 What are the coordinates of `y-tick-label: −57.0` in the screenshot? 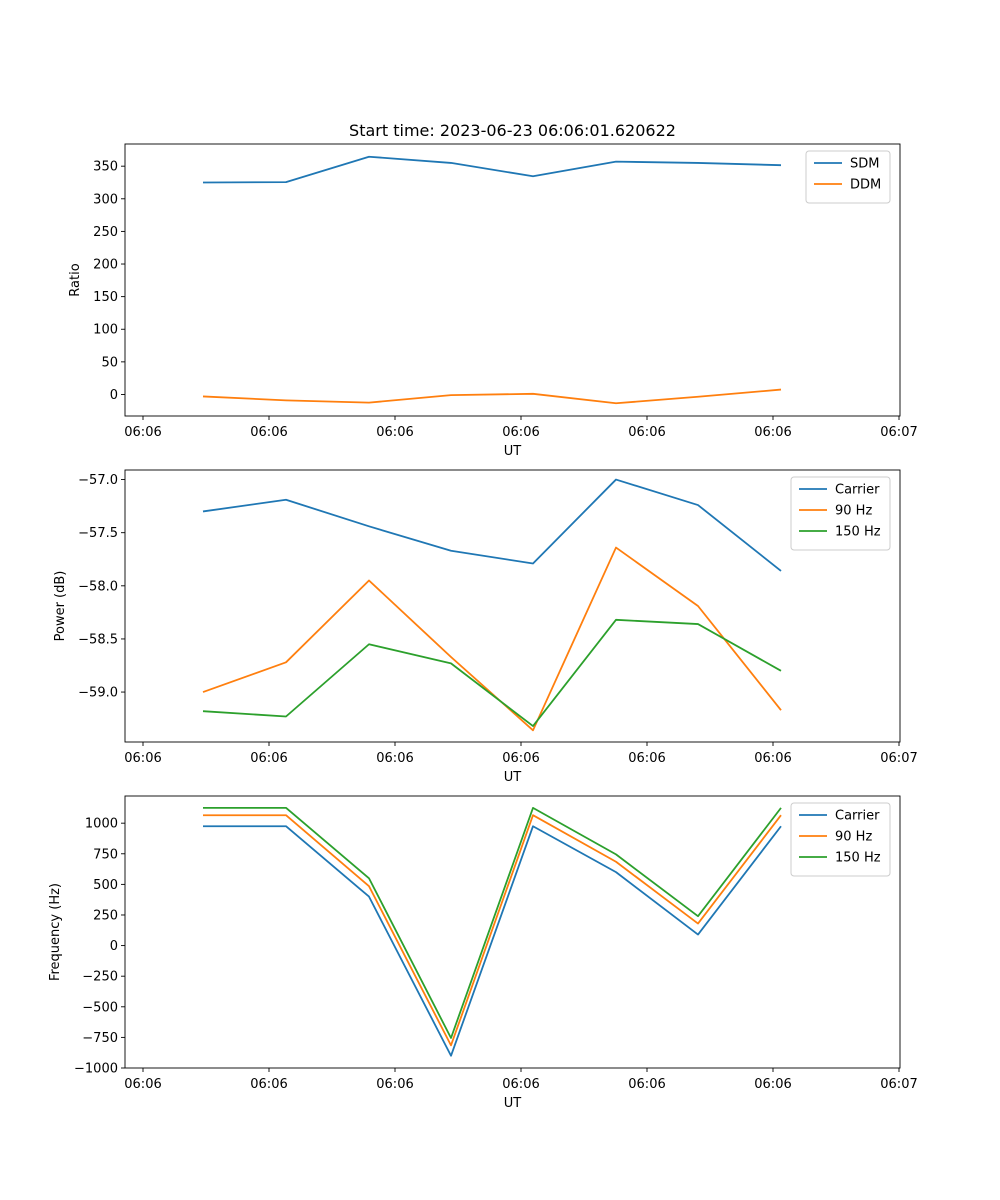 It's located at (98, 480).